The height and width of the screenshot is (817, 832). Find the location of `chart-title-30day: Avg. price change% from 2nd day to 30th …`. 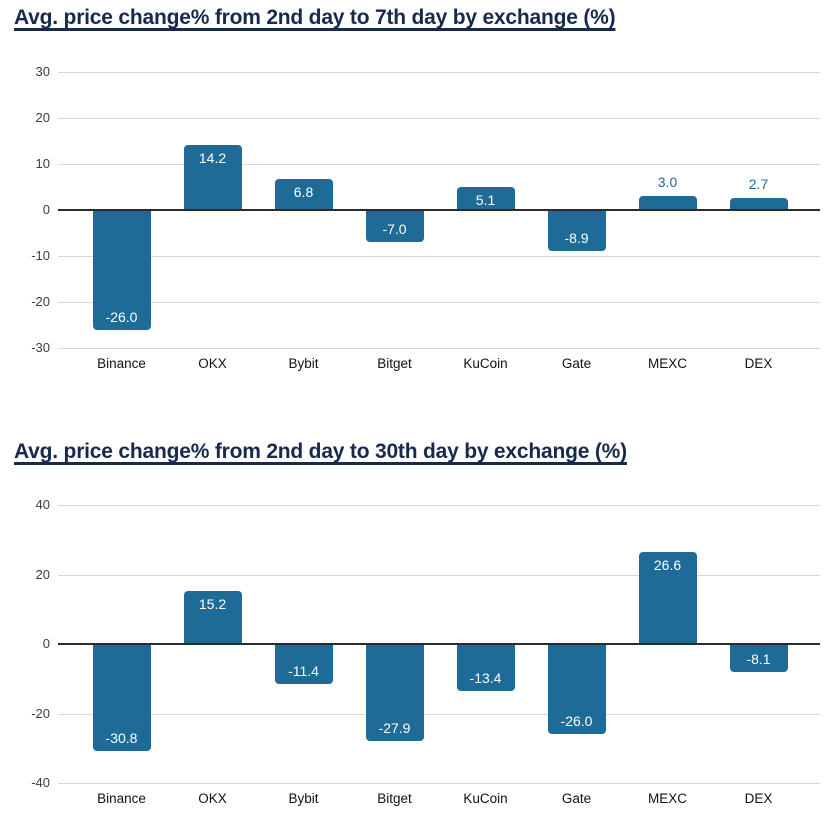

chart-title-30day: Avg. price change% from 2nd day to 30th … is located at coordinates (320, 451).